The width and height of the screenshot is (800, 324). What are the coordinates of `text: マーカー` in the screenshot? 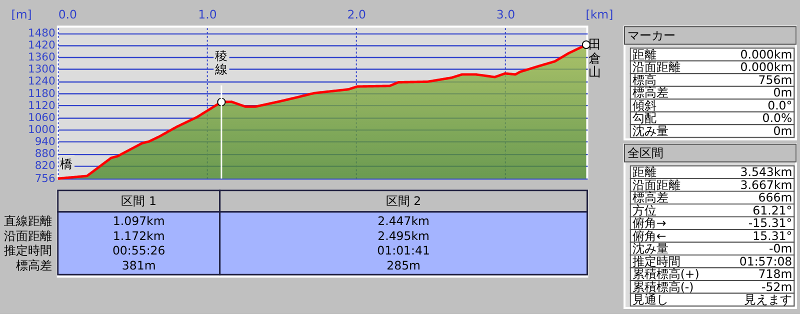 It's located at (651, 35).